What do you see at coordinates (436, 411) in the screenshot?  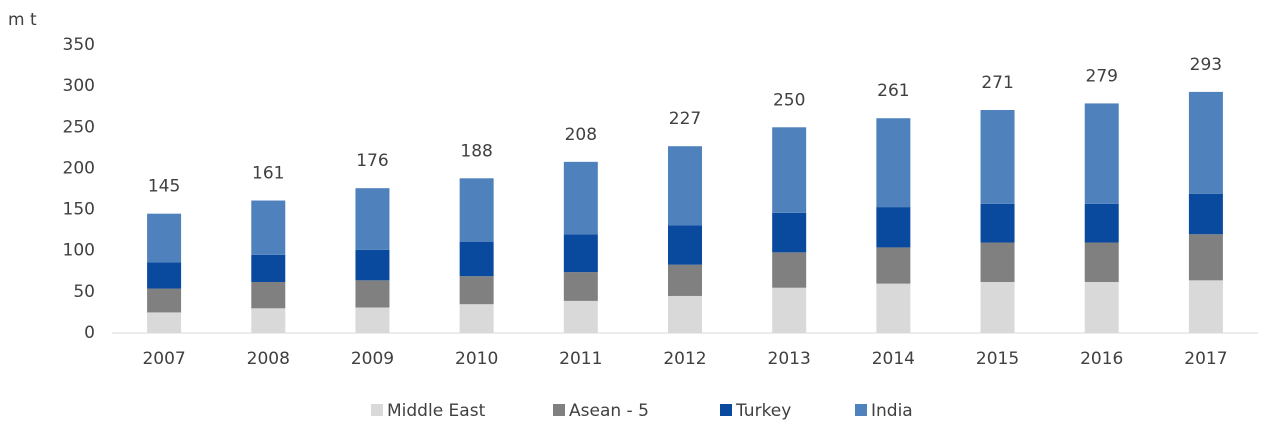 I see `legend-label: Middle East` at bounding box center [436, 411].